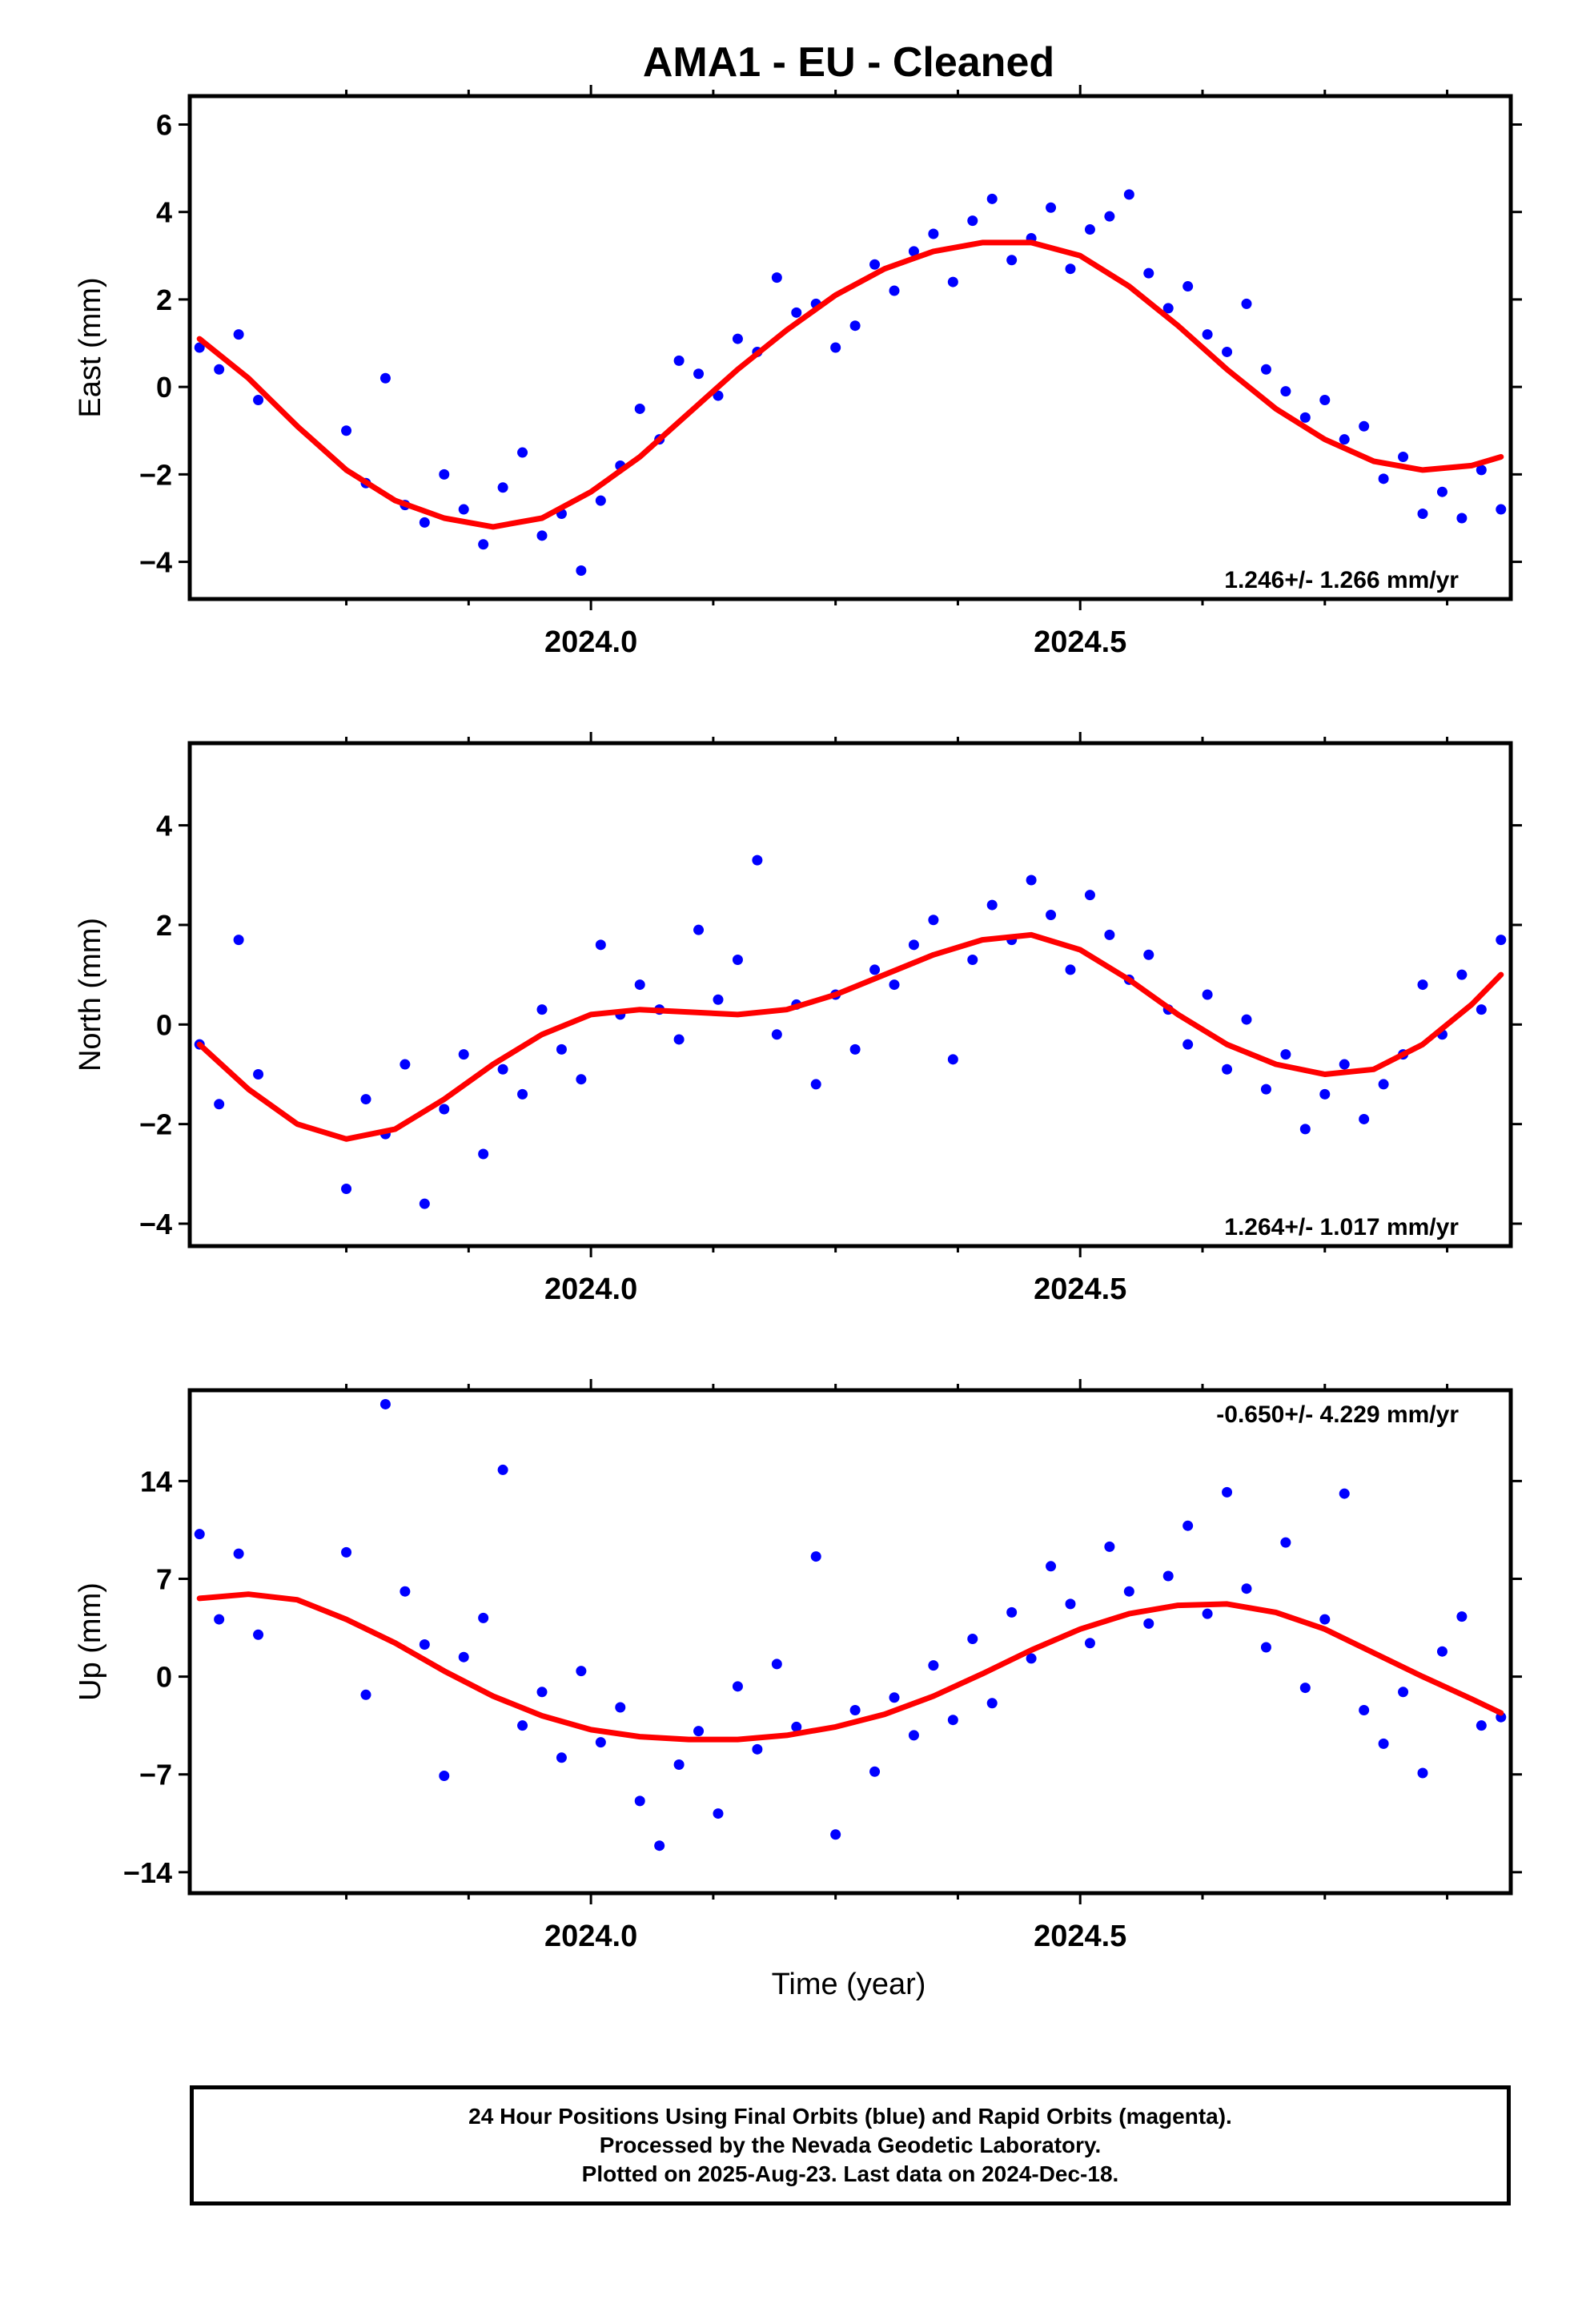 The image size is (1582, 2324). Describe the element at coordinates (164, 212) in the screenshot. I see `y-tick-label: 4` at that location.